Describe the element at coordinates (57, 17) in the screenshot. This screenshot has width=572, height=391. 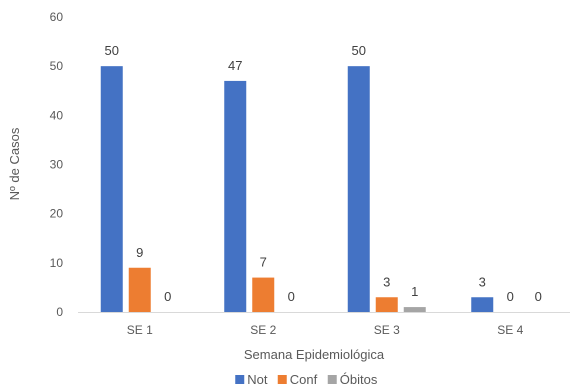
I see `y-tick-label: 60` at that location.